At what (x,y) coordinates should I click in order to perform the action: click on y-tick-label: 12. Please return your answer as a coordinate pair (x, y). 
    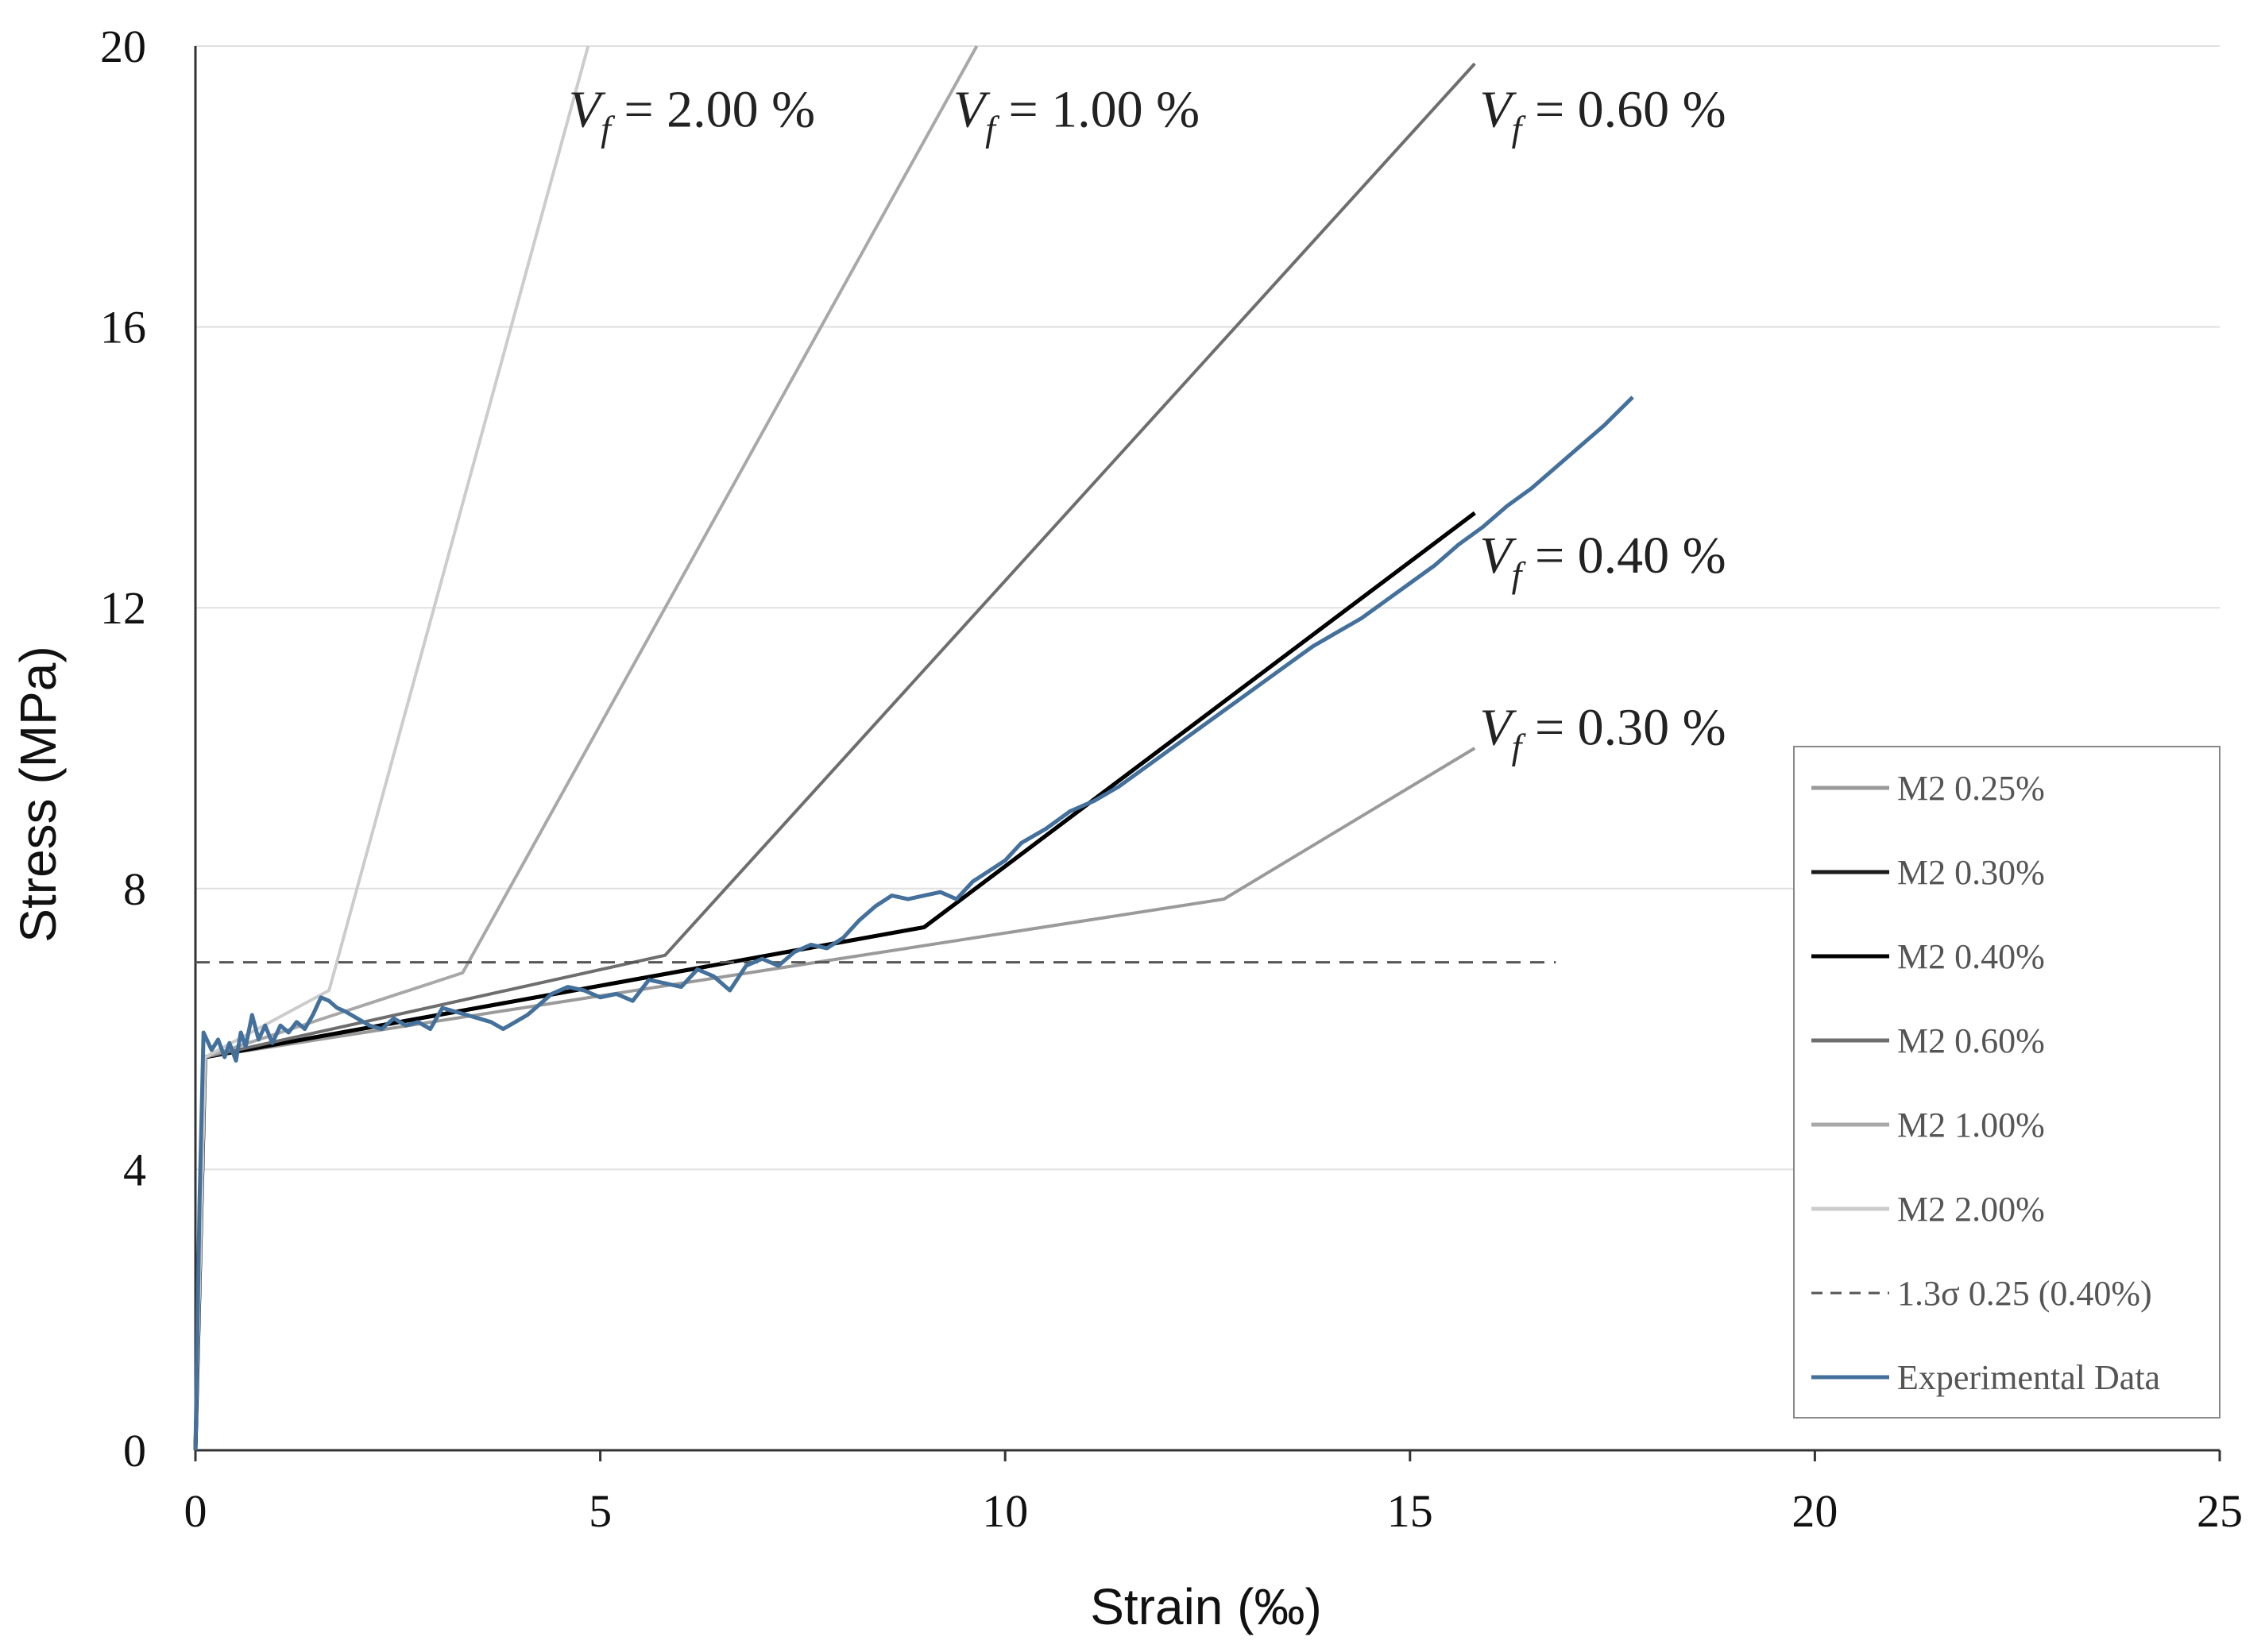
    Looking at the image, I should click on (123, 608).